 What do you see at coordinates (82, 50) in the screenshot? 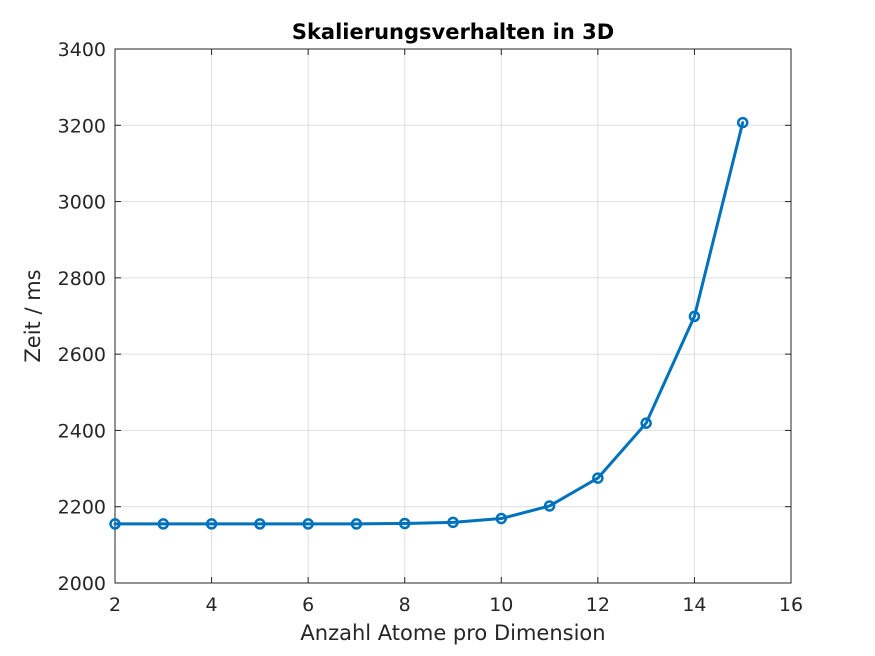
I see `y-tick-label: 3400` at bounding box center [82, 50].